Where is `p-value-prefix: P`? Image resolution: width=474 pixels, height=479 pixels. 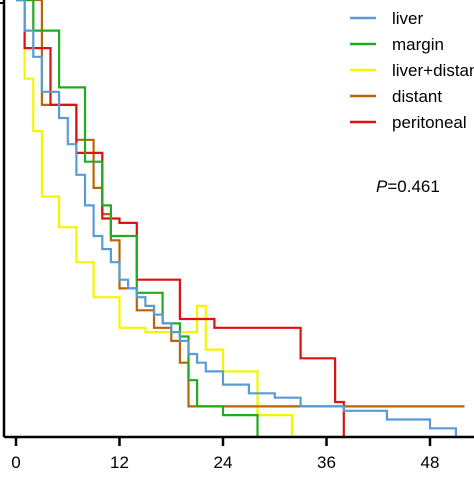
p-value-prefix: P is located at coordinates (382, 186).